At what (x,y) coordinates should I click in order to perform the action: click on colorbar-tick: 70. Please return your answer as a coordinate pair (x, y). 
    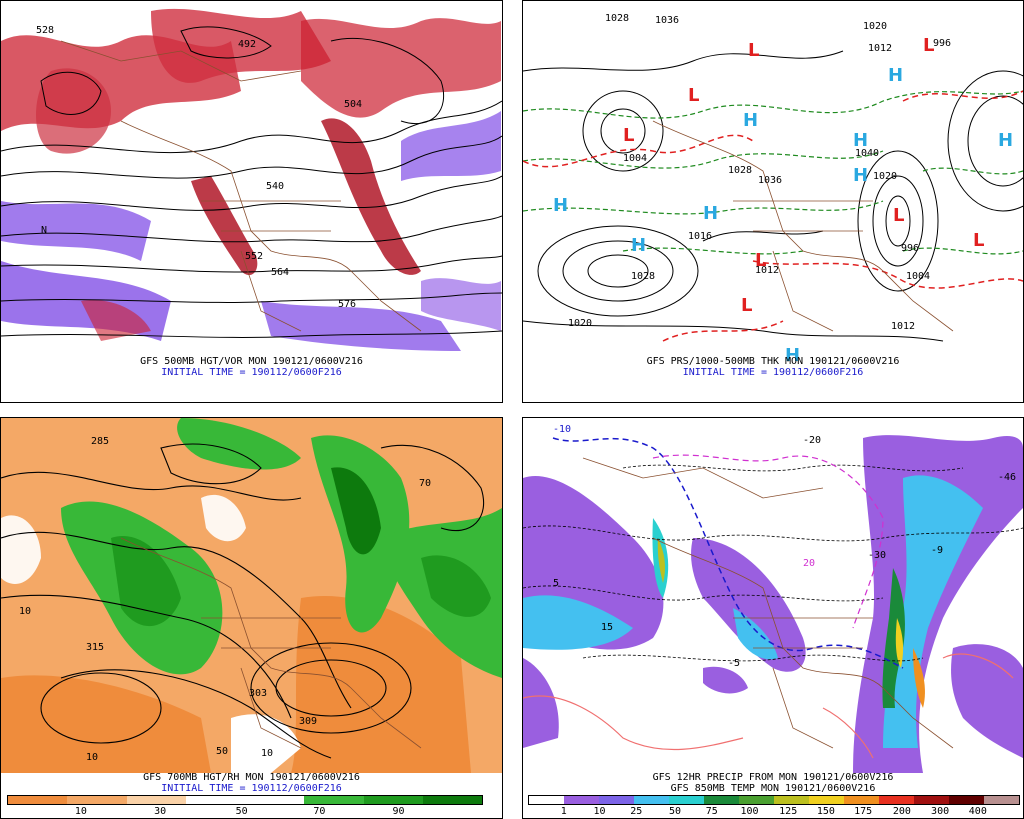
    Looking at the image, I should click on (319, 811).